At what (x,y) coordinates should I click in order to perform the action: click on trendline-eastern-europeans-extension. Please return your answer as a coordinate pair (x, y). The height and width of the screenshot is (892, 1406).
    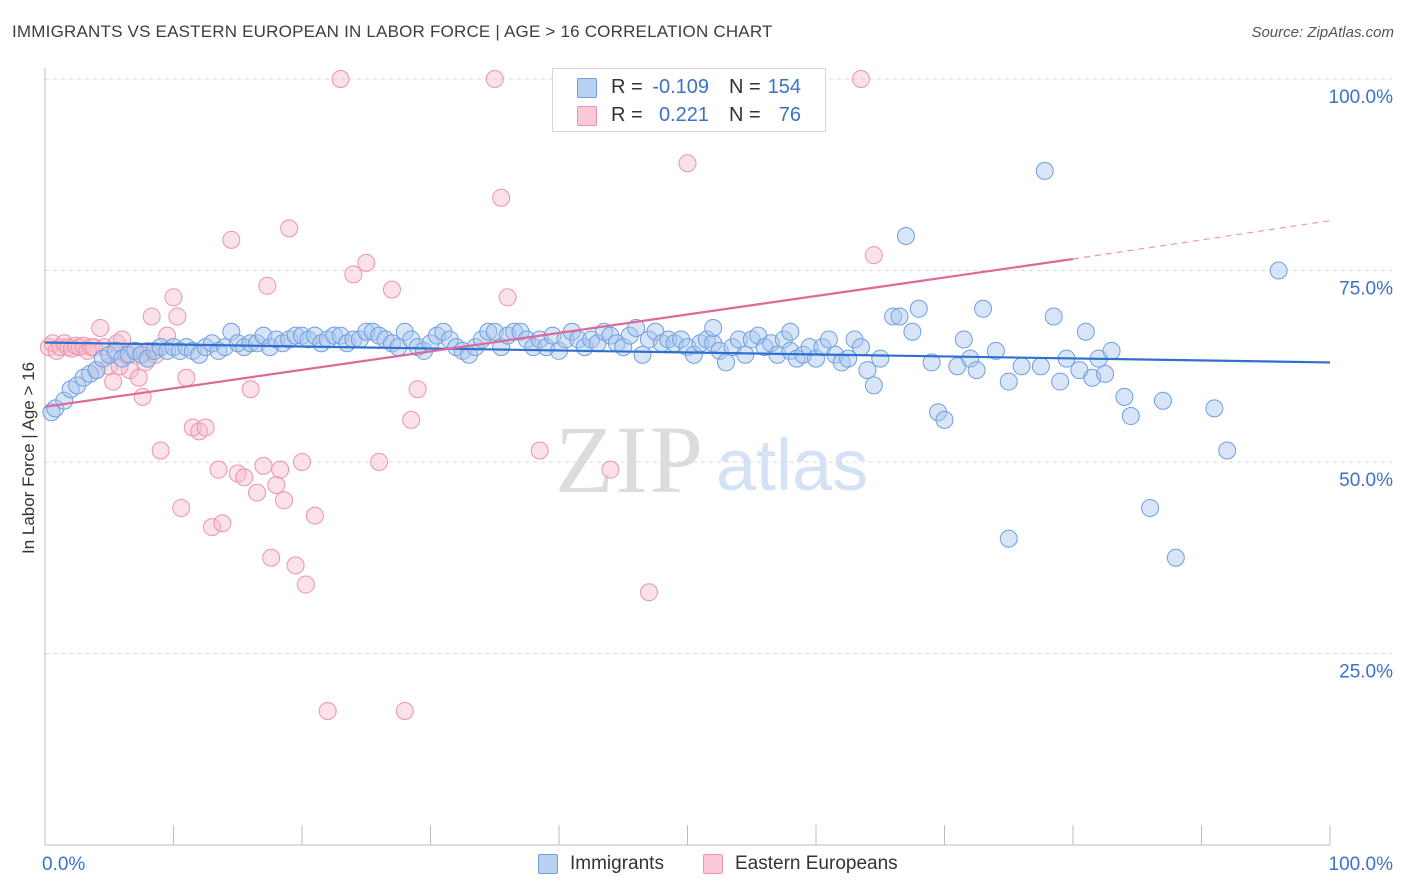
    Looking at the image, I should click on (1201, 240).